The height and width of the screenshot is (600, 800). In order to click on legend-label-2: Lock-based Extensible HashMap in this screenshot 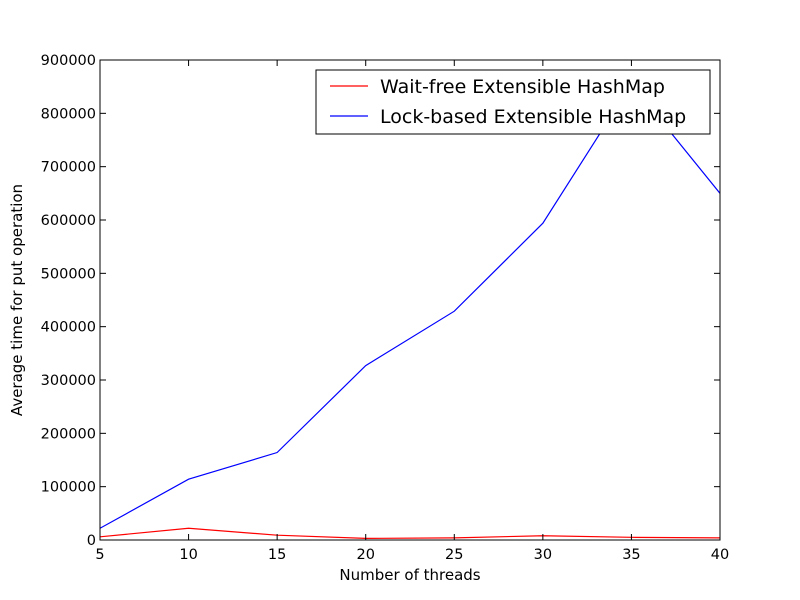, I will do `click(533, 117)`.